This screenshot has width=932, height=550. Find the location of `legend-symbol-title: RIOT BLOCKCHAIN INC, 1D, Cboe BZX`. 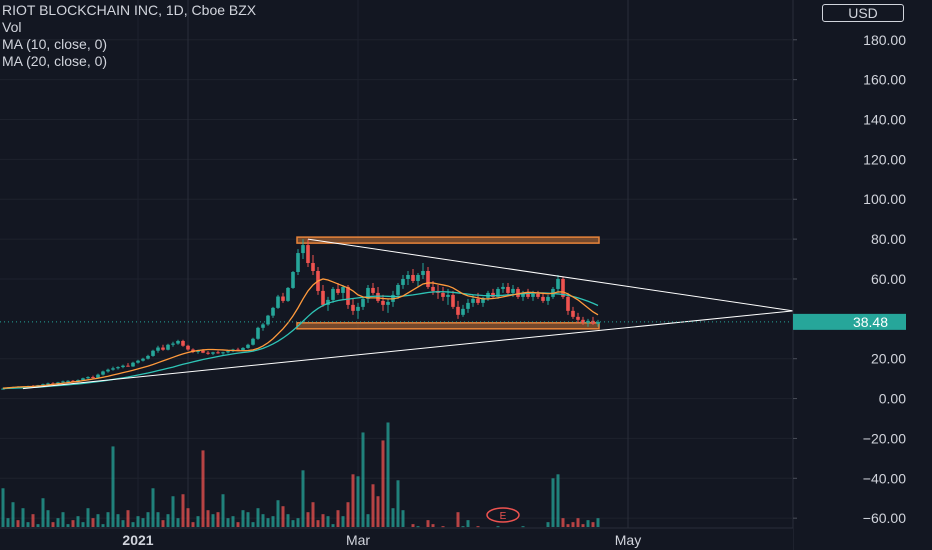

legend-symbol-title: RIOT BLOCKCHAIN INC, 1D, Cboe BZX is located at coordinates (129, 10).